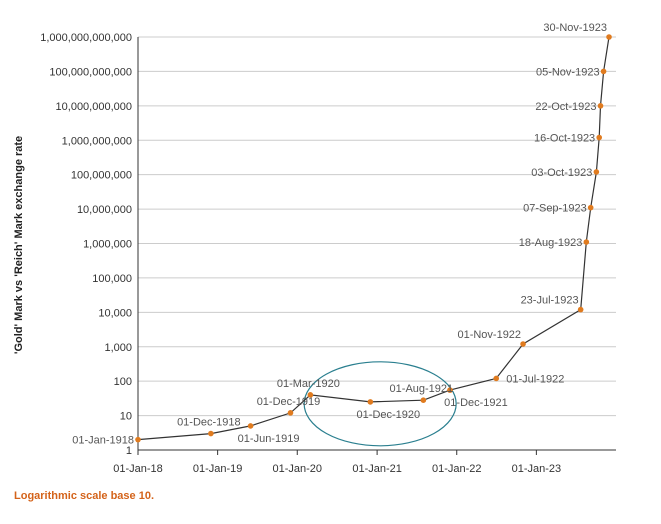 The width and height of the screenshot is (661, 524). What do you see at coordinates (551, 243) in the screenshot?
I see `data-label: 18-Aug-1923` at bounding box center [551, 243].